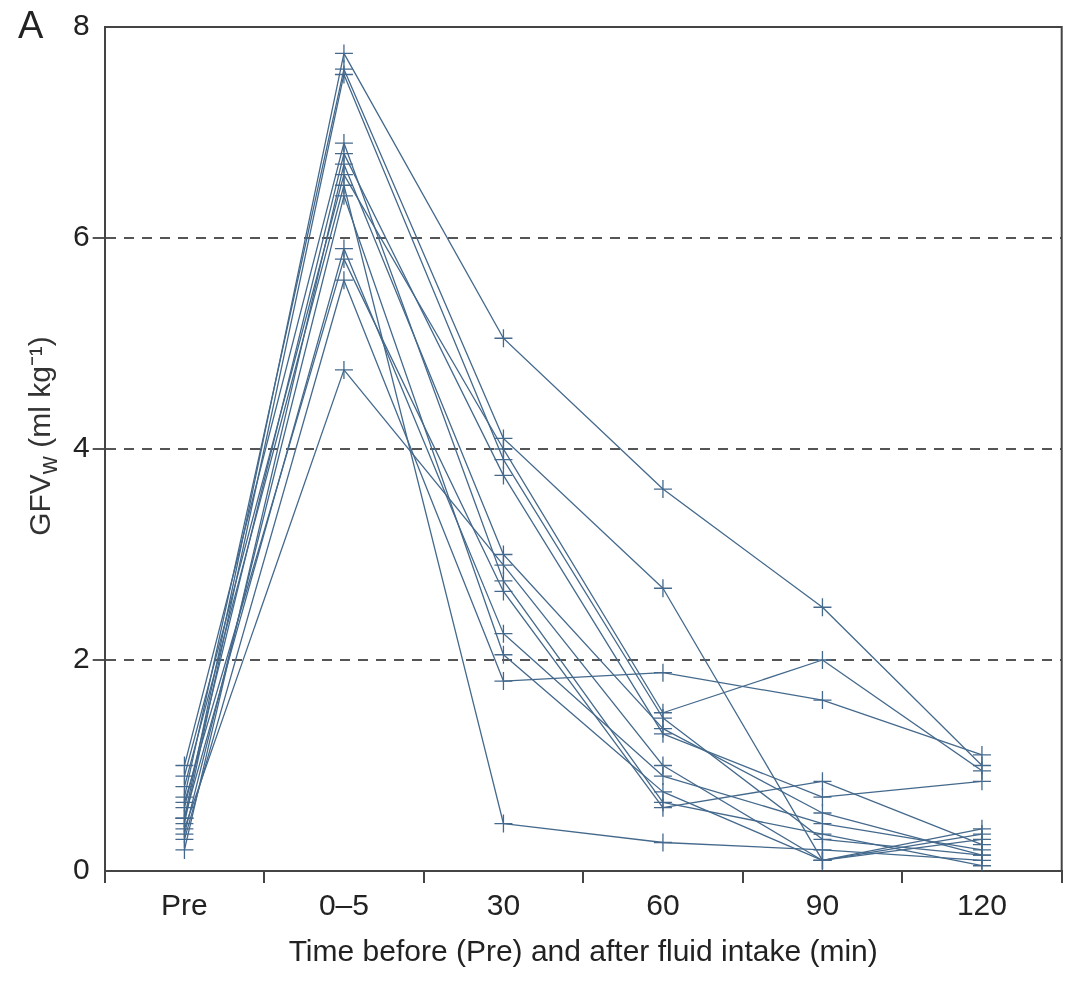  Describe the element at coordinates (81, 658) in the screenshot. I see `y-tick-label: 2` at that location.